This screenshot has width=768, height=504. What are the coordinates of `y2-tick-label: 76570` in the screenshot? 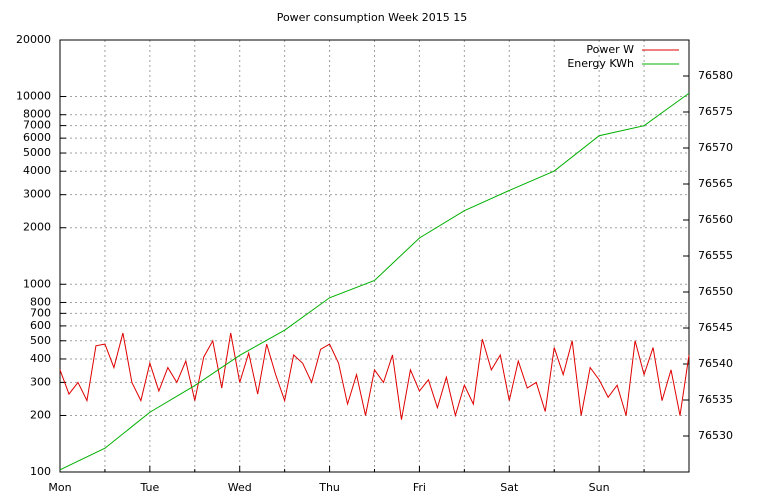 It's located at (715, 147).